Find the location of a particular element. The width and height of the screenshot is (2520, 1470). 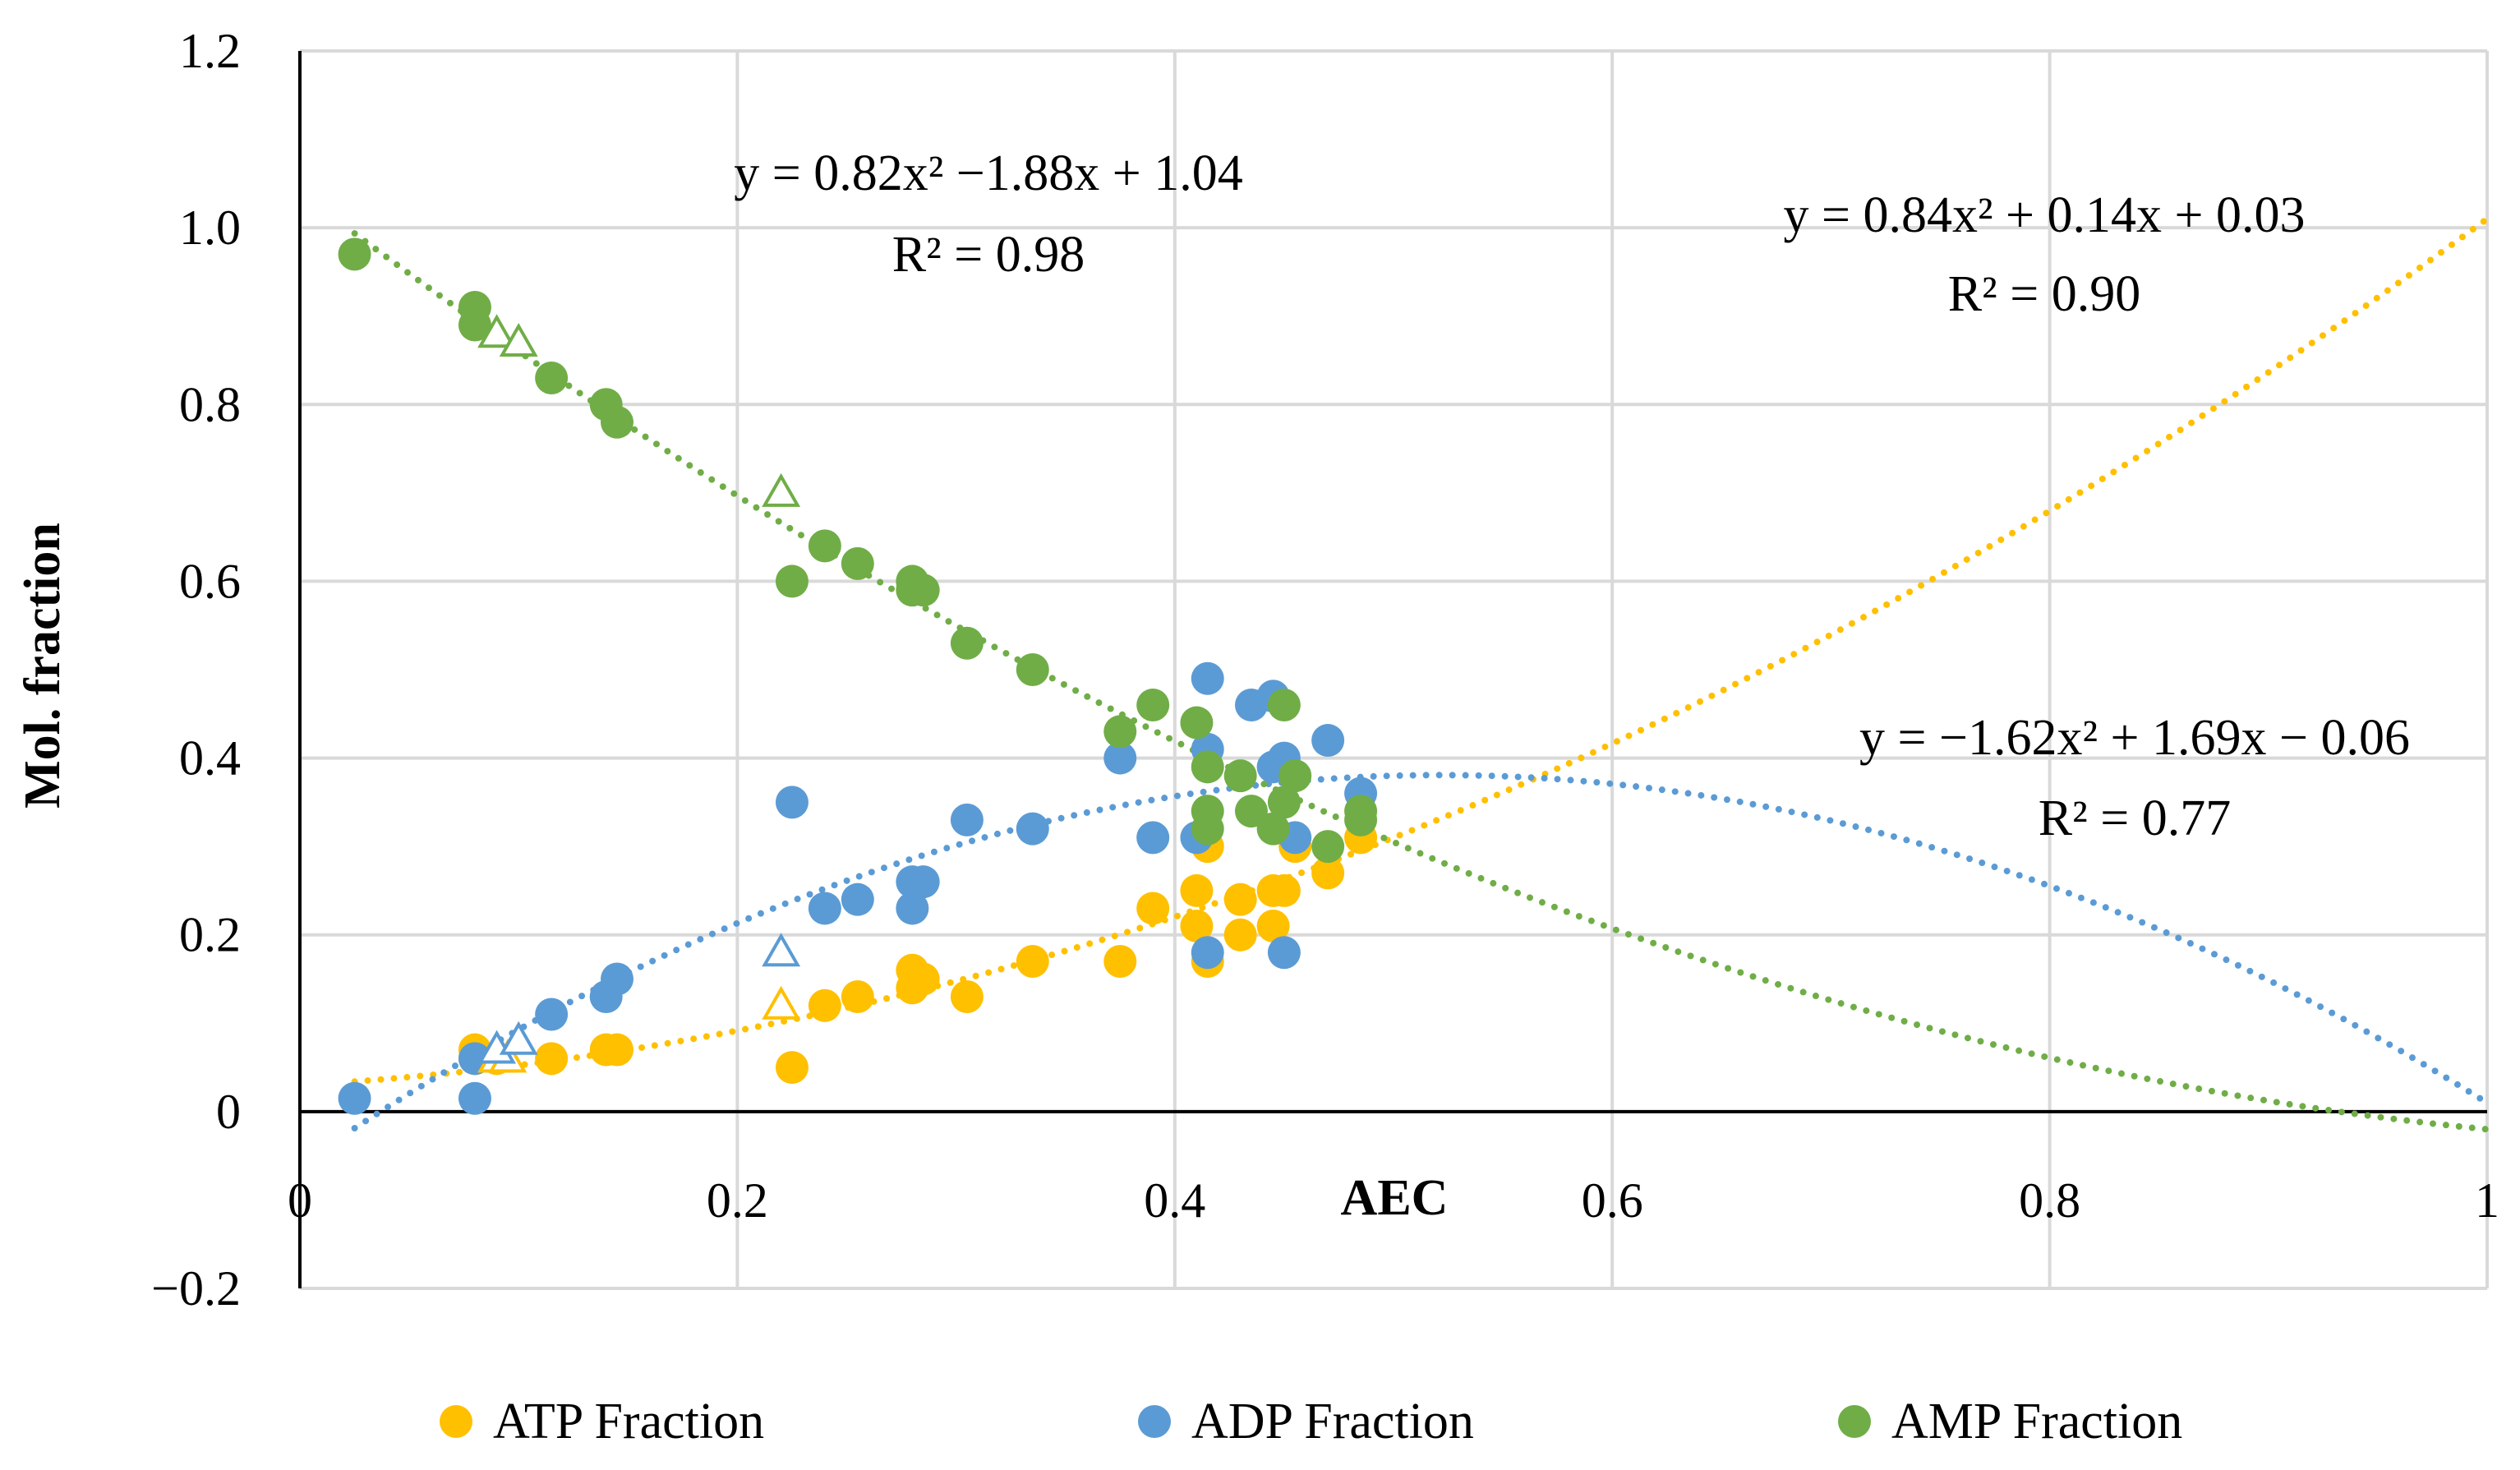

y-tick-label: 0.6 is located at coordinates (210, 581).